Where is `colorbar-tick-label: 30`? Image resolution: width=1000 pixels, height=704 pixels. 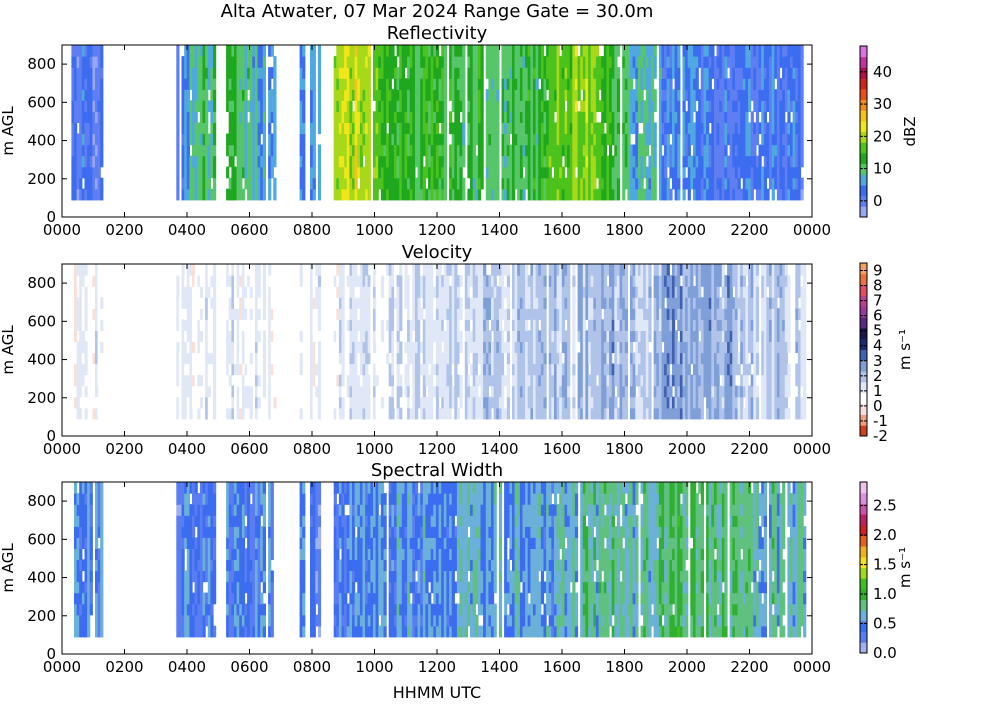 colorbar-tick-label: 30 is located at coordinates (882, 104).